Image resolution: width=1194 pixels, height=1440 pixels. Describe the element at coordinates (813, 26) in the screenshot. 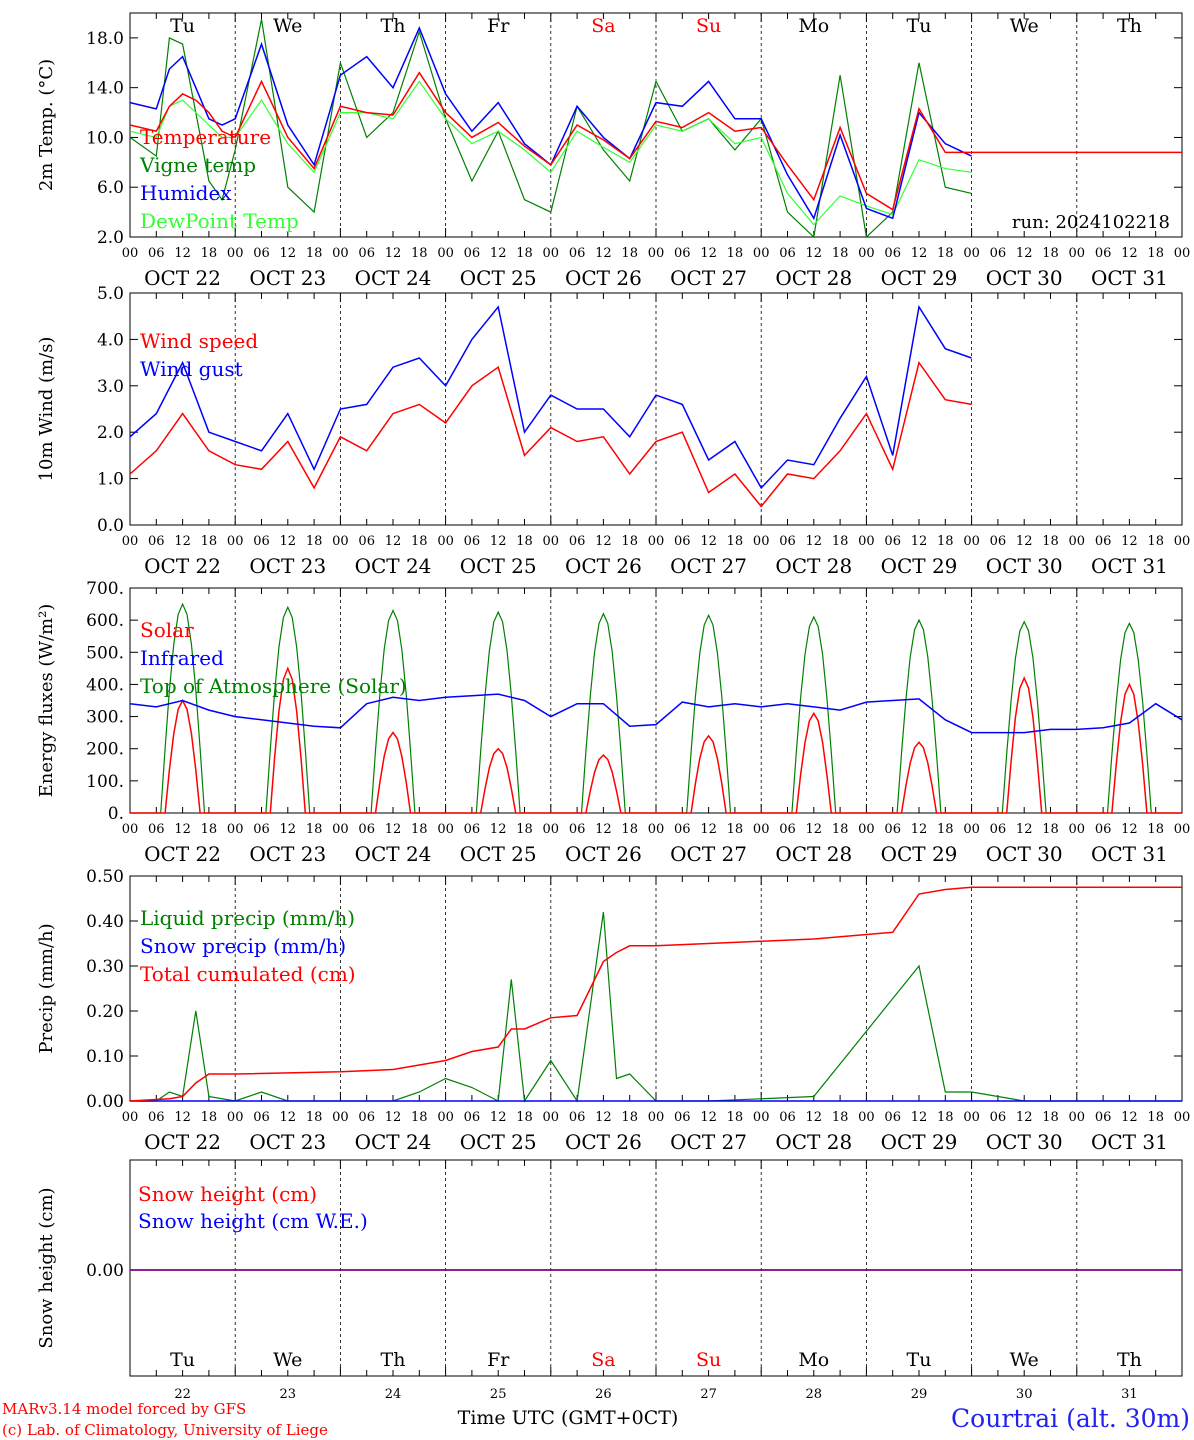

I see `weekday-label: Mo` at that location.